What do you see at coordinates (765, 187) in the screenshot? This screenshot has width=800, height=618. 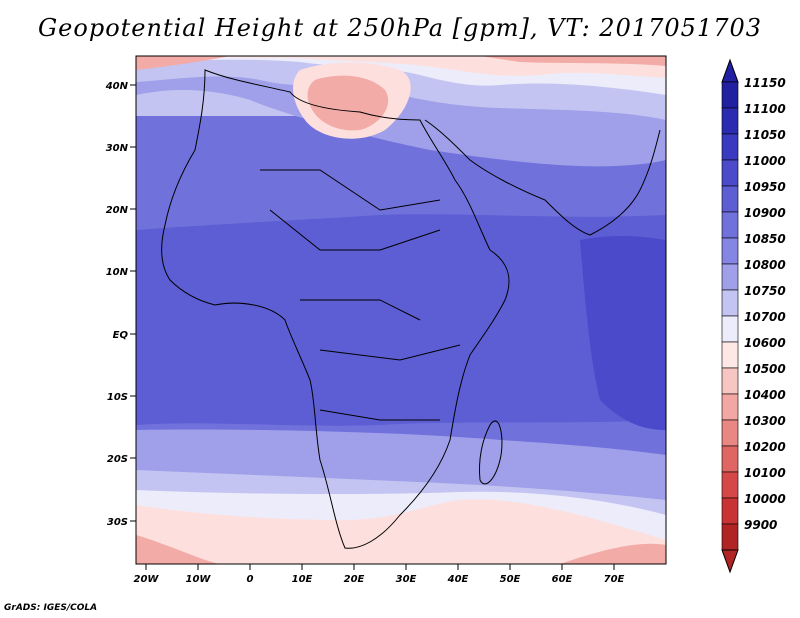 I see `colorbar-label: 10950` at bounding box center [765, 187].